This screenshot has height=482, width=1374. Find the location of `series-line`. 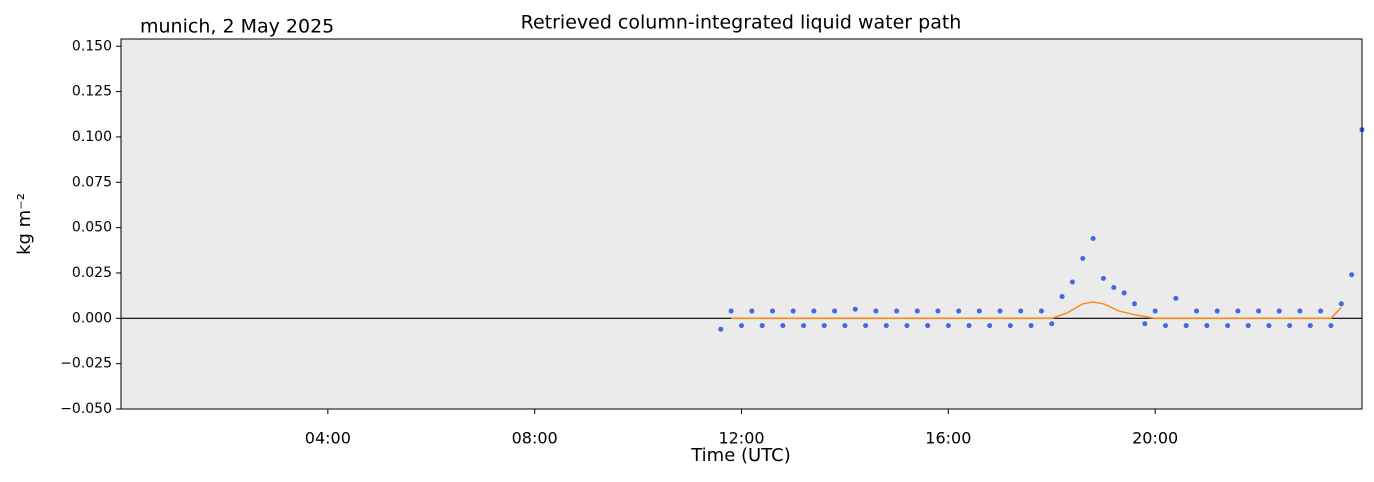

series-line is located at coordinates (1036, 310).